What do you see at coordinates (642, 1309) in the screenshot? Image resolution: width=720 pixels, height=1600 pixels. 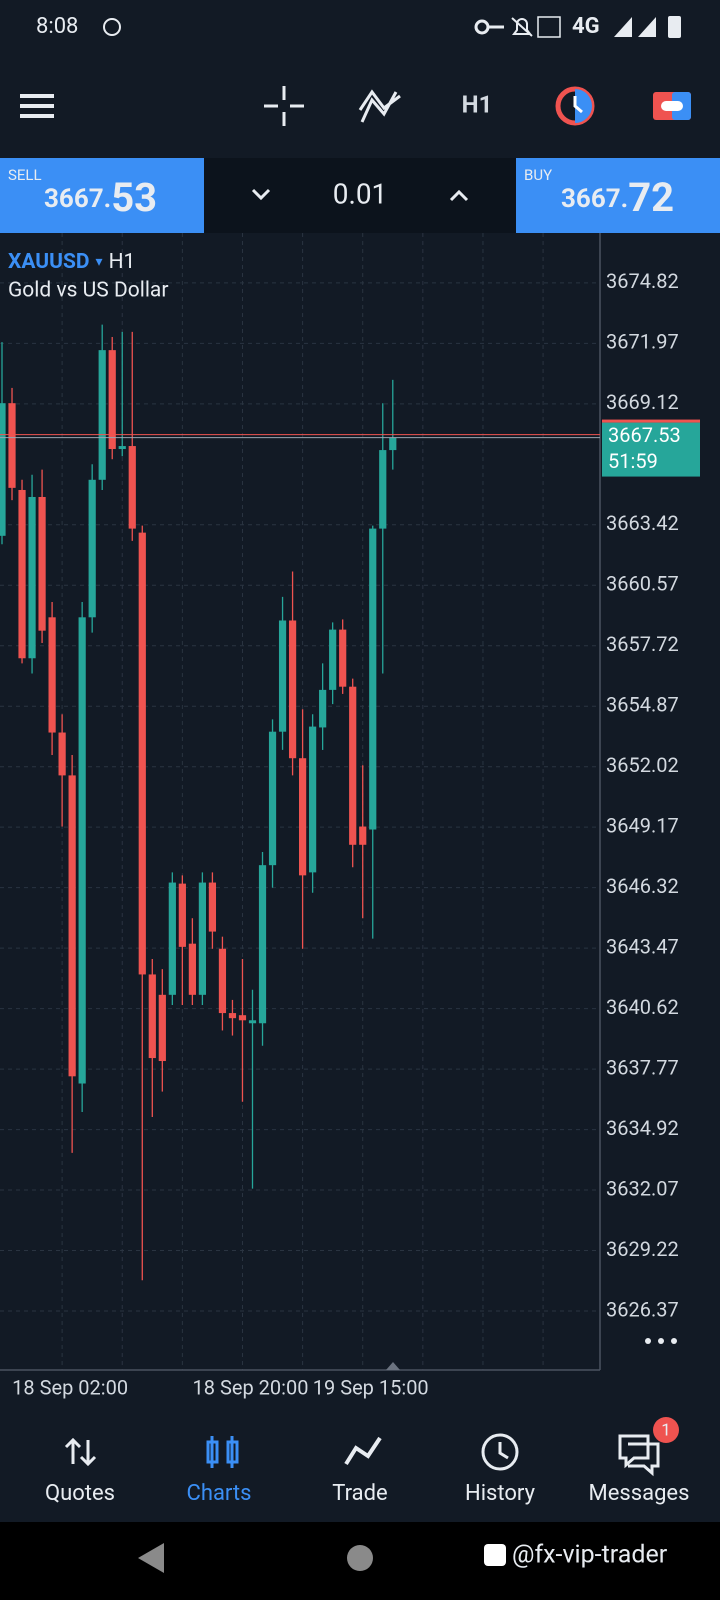 I see `y-tick-label: 3626.37` at bounding box center [642, 1309].